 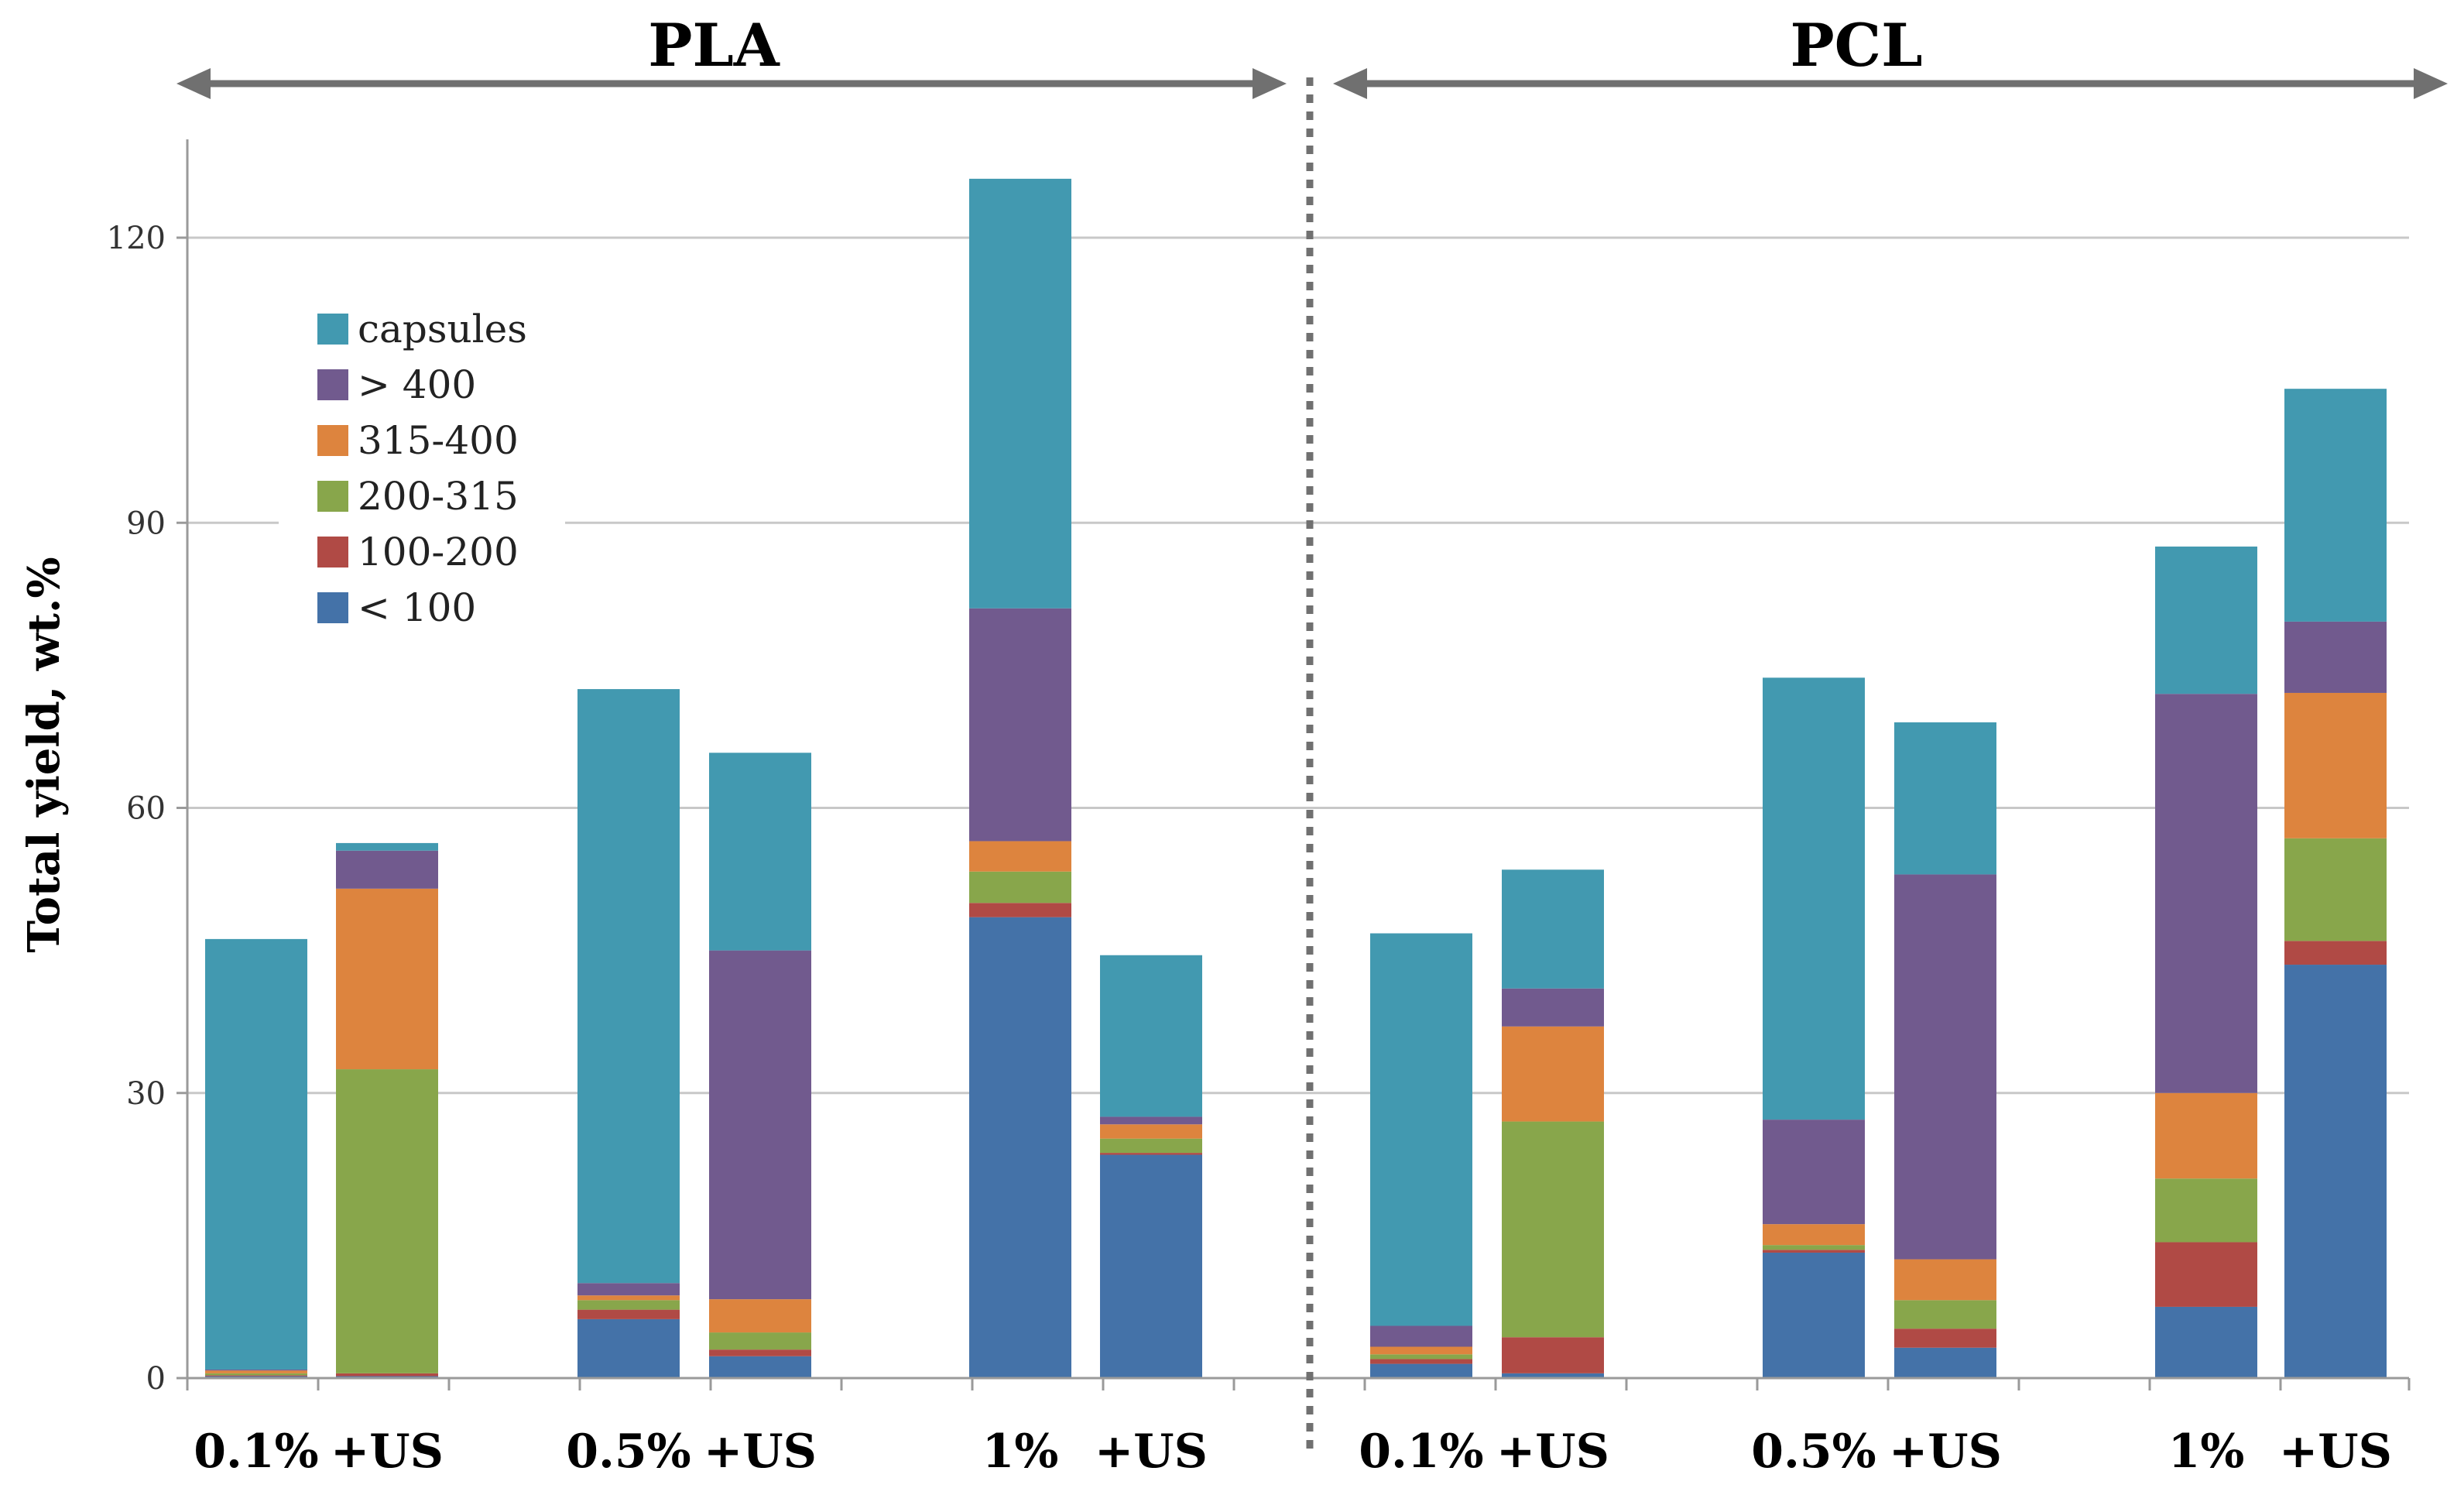 What do you see at coordinates (442, 329) in the screenshot?
I see `legend-label: capsules` at bounding box center [442, 329].